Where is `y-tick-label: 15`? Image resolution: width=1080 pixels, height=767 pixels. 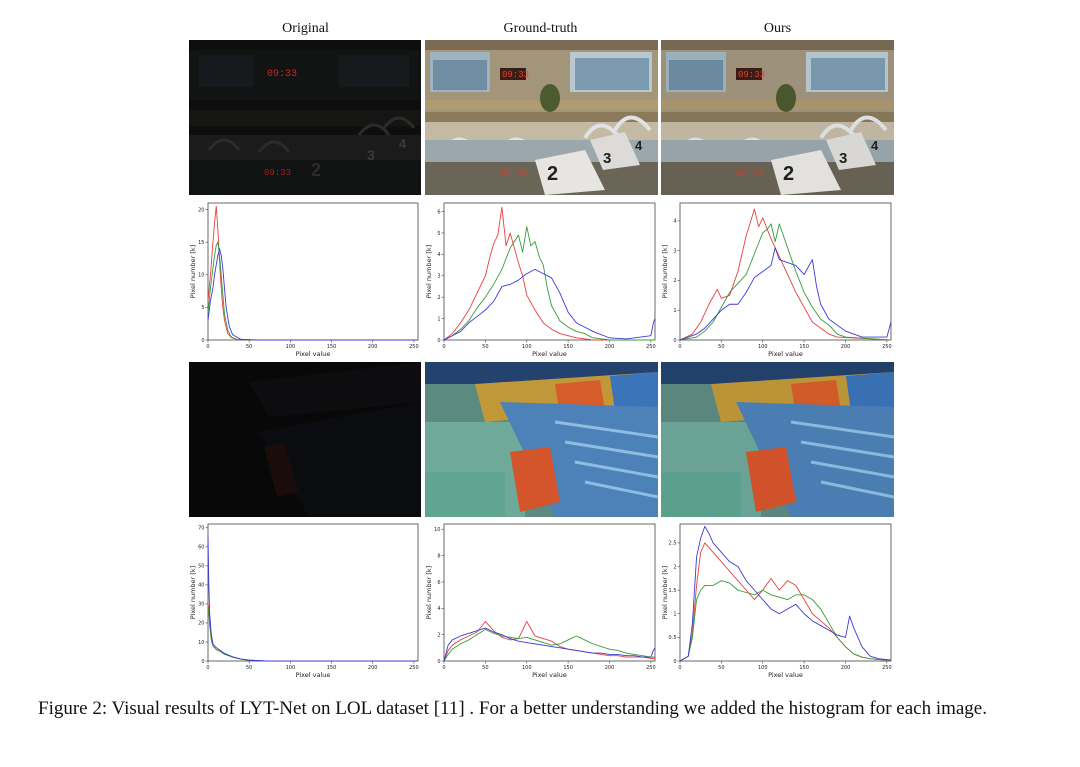
y-tick-label: 15 is located at coordinates (201, 243).